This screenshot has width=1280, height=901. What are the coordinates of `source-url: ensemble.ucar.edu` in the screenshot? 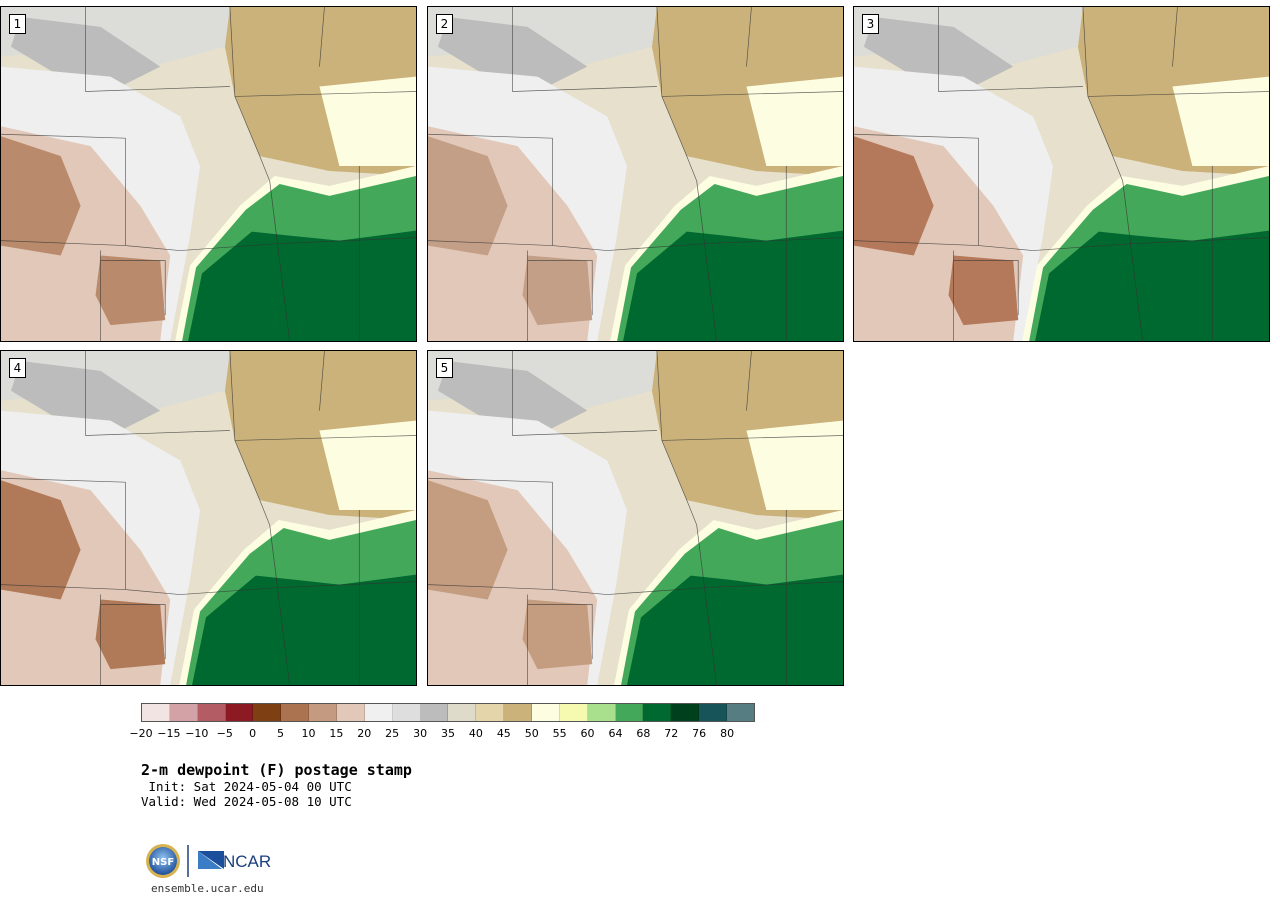 It's located at (207, 888).